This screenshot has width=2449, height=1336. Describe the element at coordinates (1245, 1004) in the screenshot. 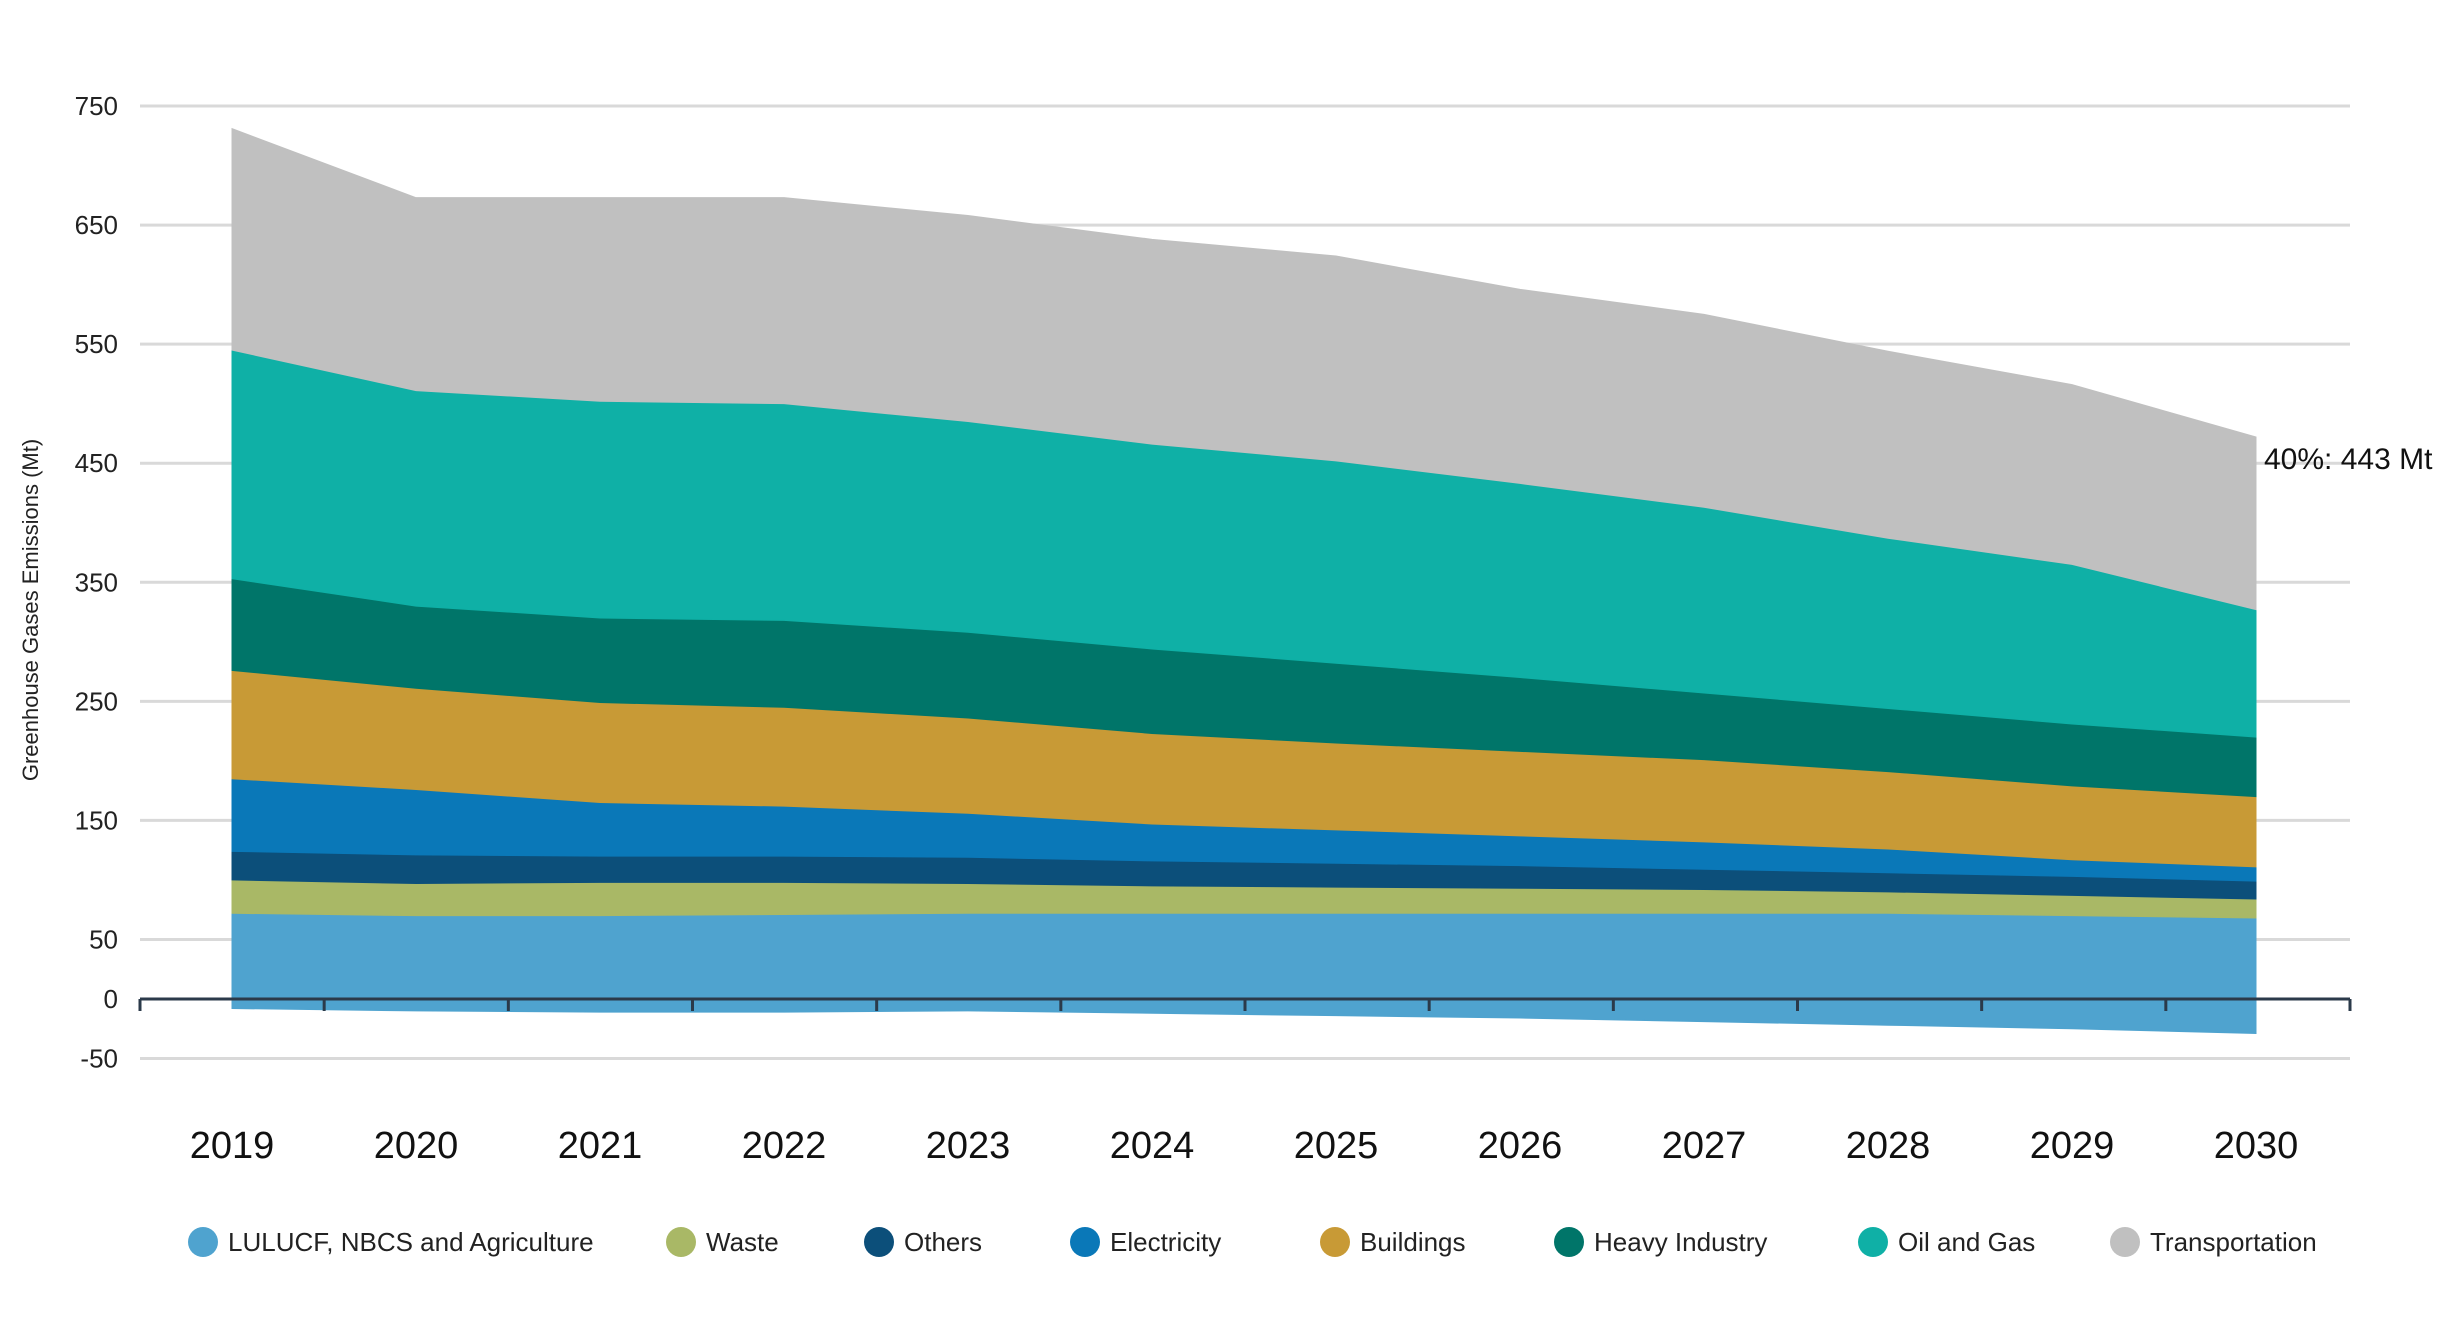

I see `axes` at that location.